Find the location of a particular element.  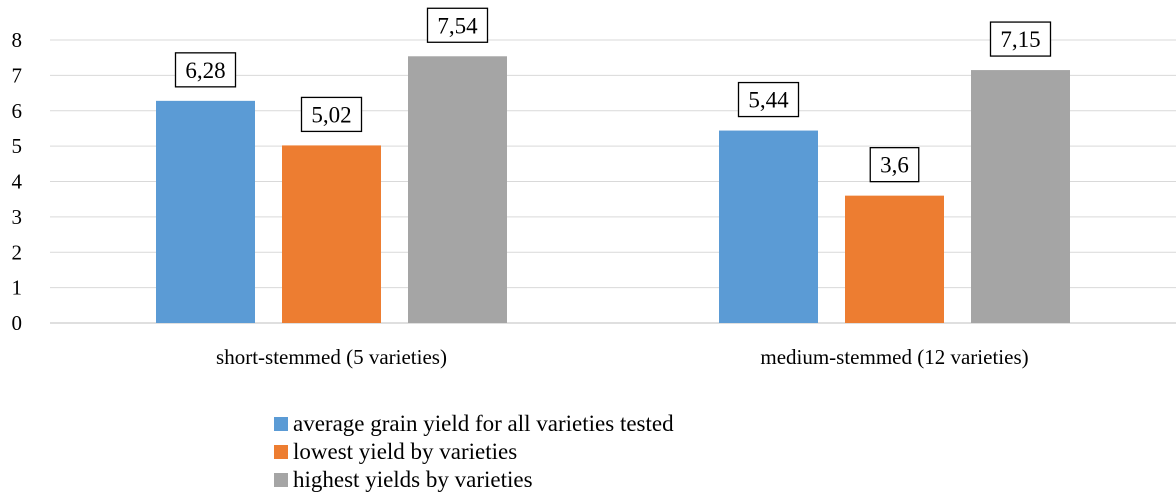

y-tick-label: 8 is located at coordinates (17, 40).